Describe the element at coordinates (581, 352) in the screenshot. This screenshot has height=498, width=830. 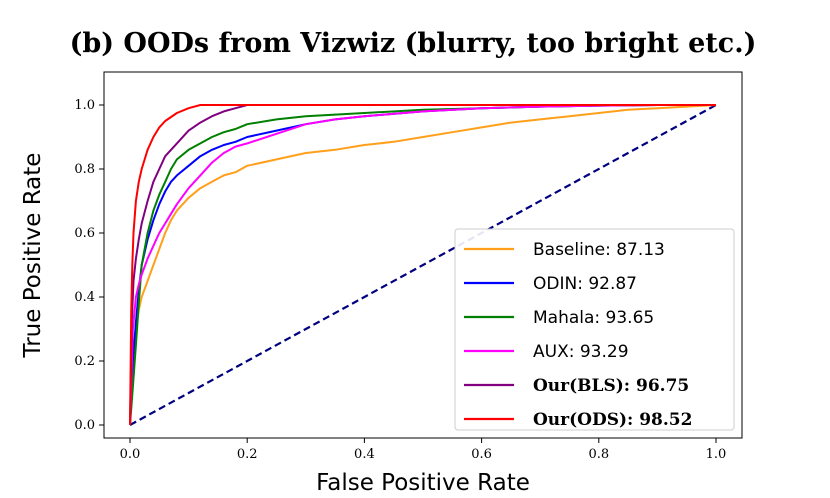
I see `legend-label: AUX: 93.29` at that location.